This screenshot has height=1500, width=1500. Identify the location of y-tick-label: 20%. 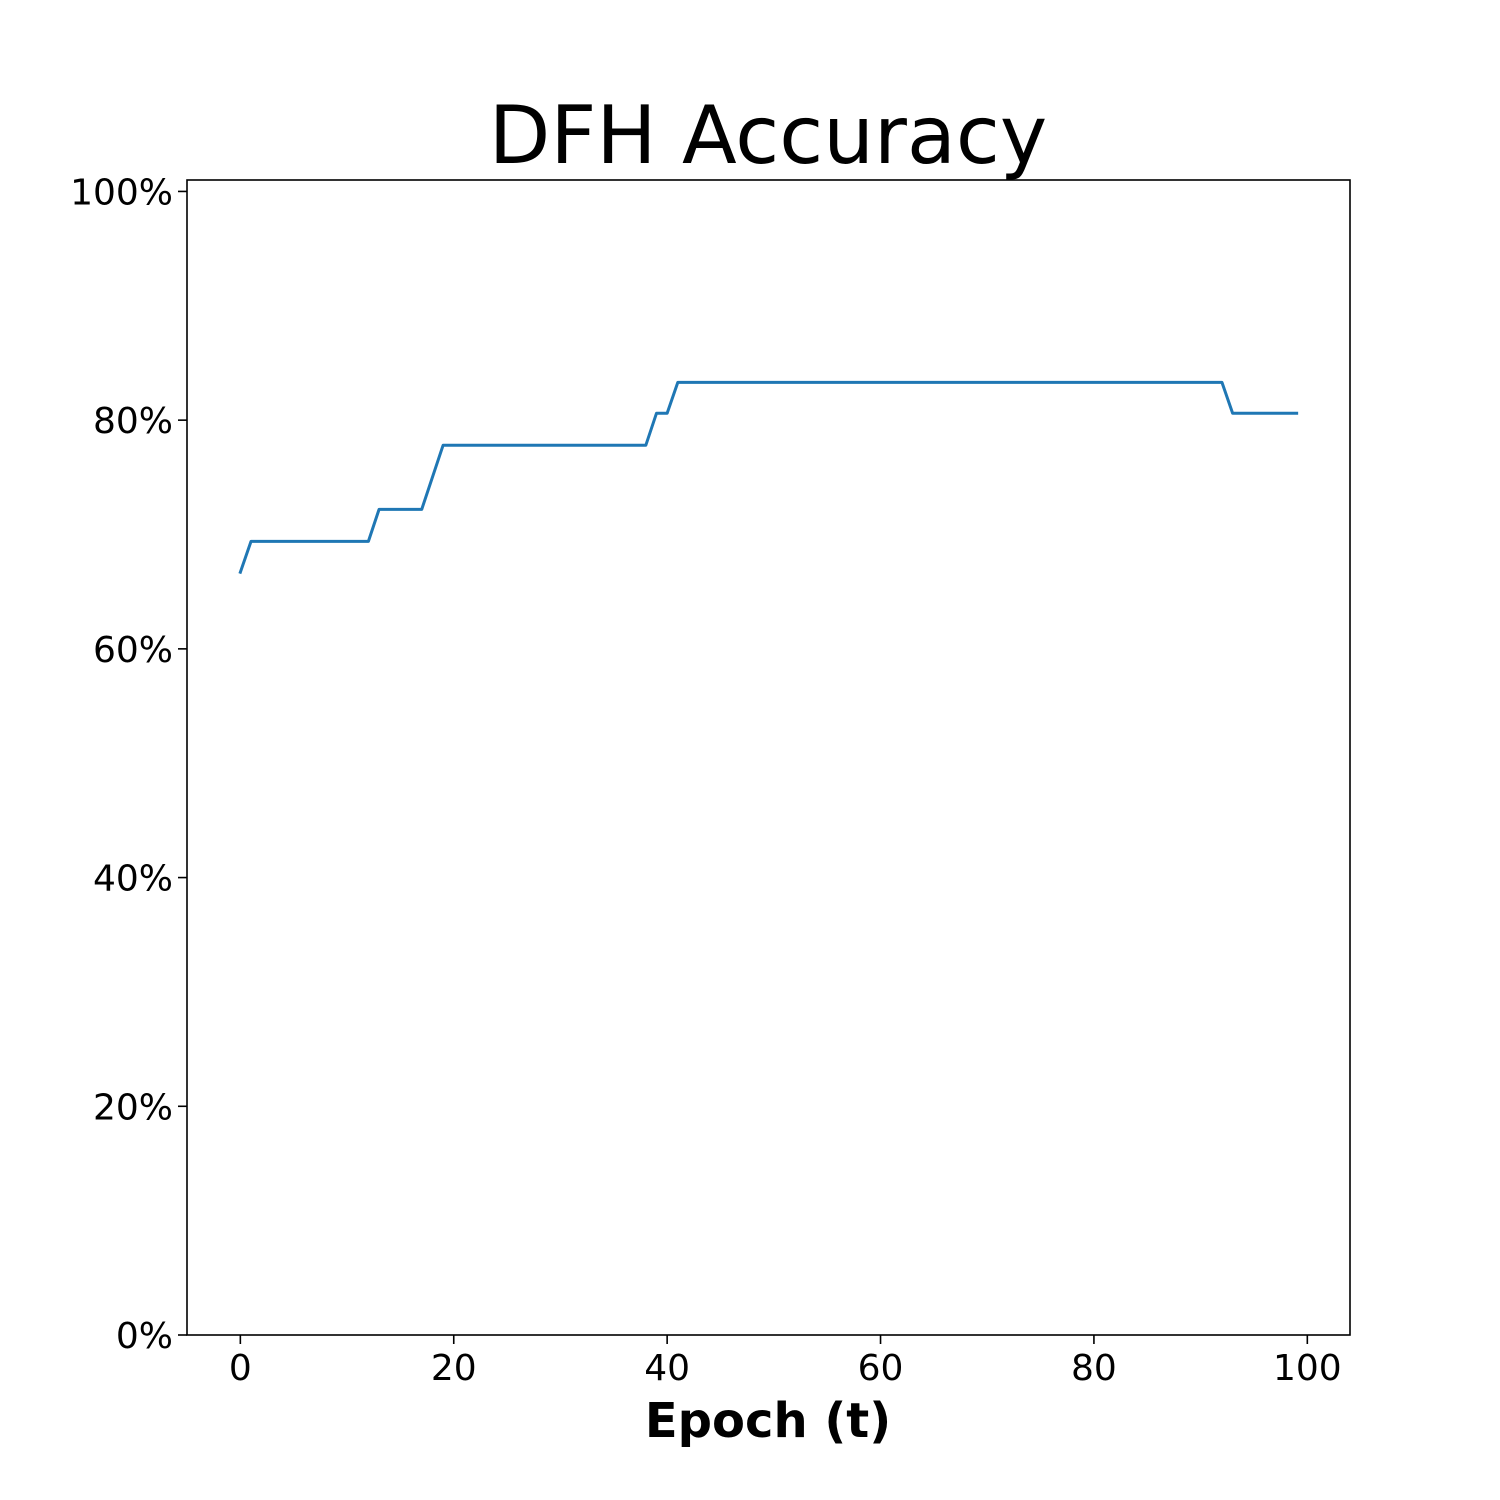
(133, 1107).